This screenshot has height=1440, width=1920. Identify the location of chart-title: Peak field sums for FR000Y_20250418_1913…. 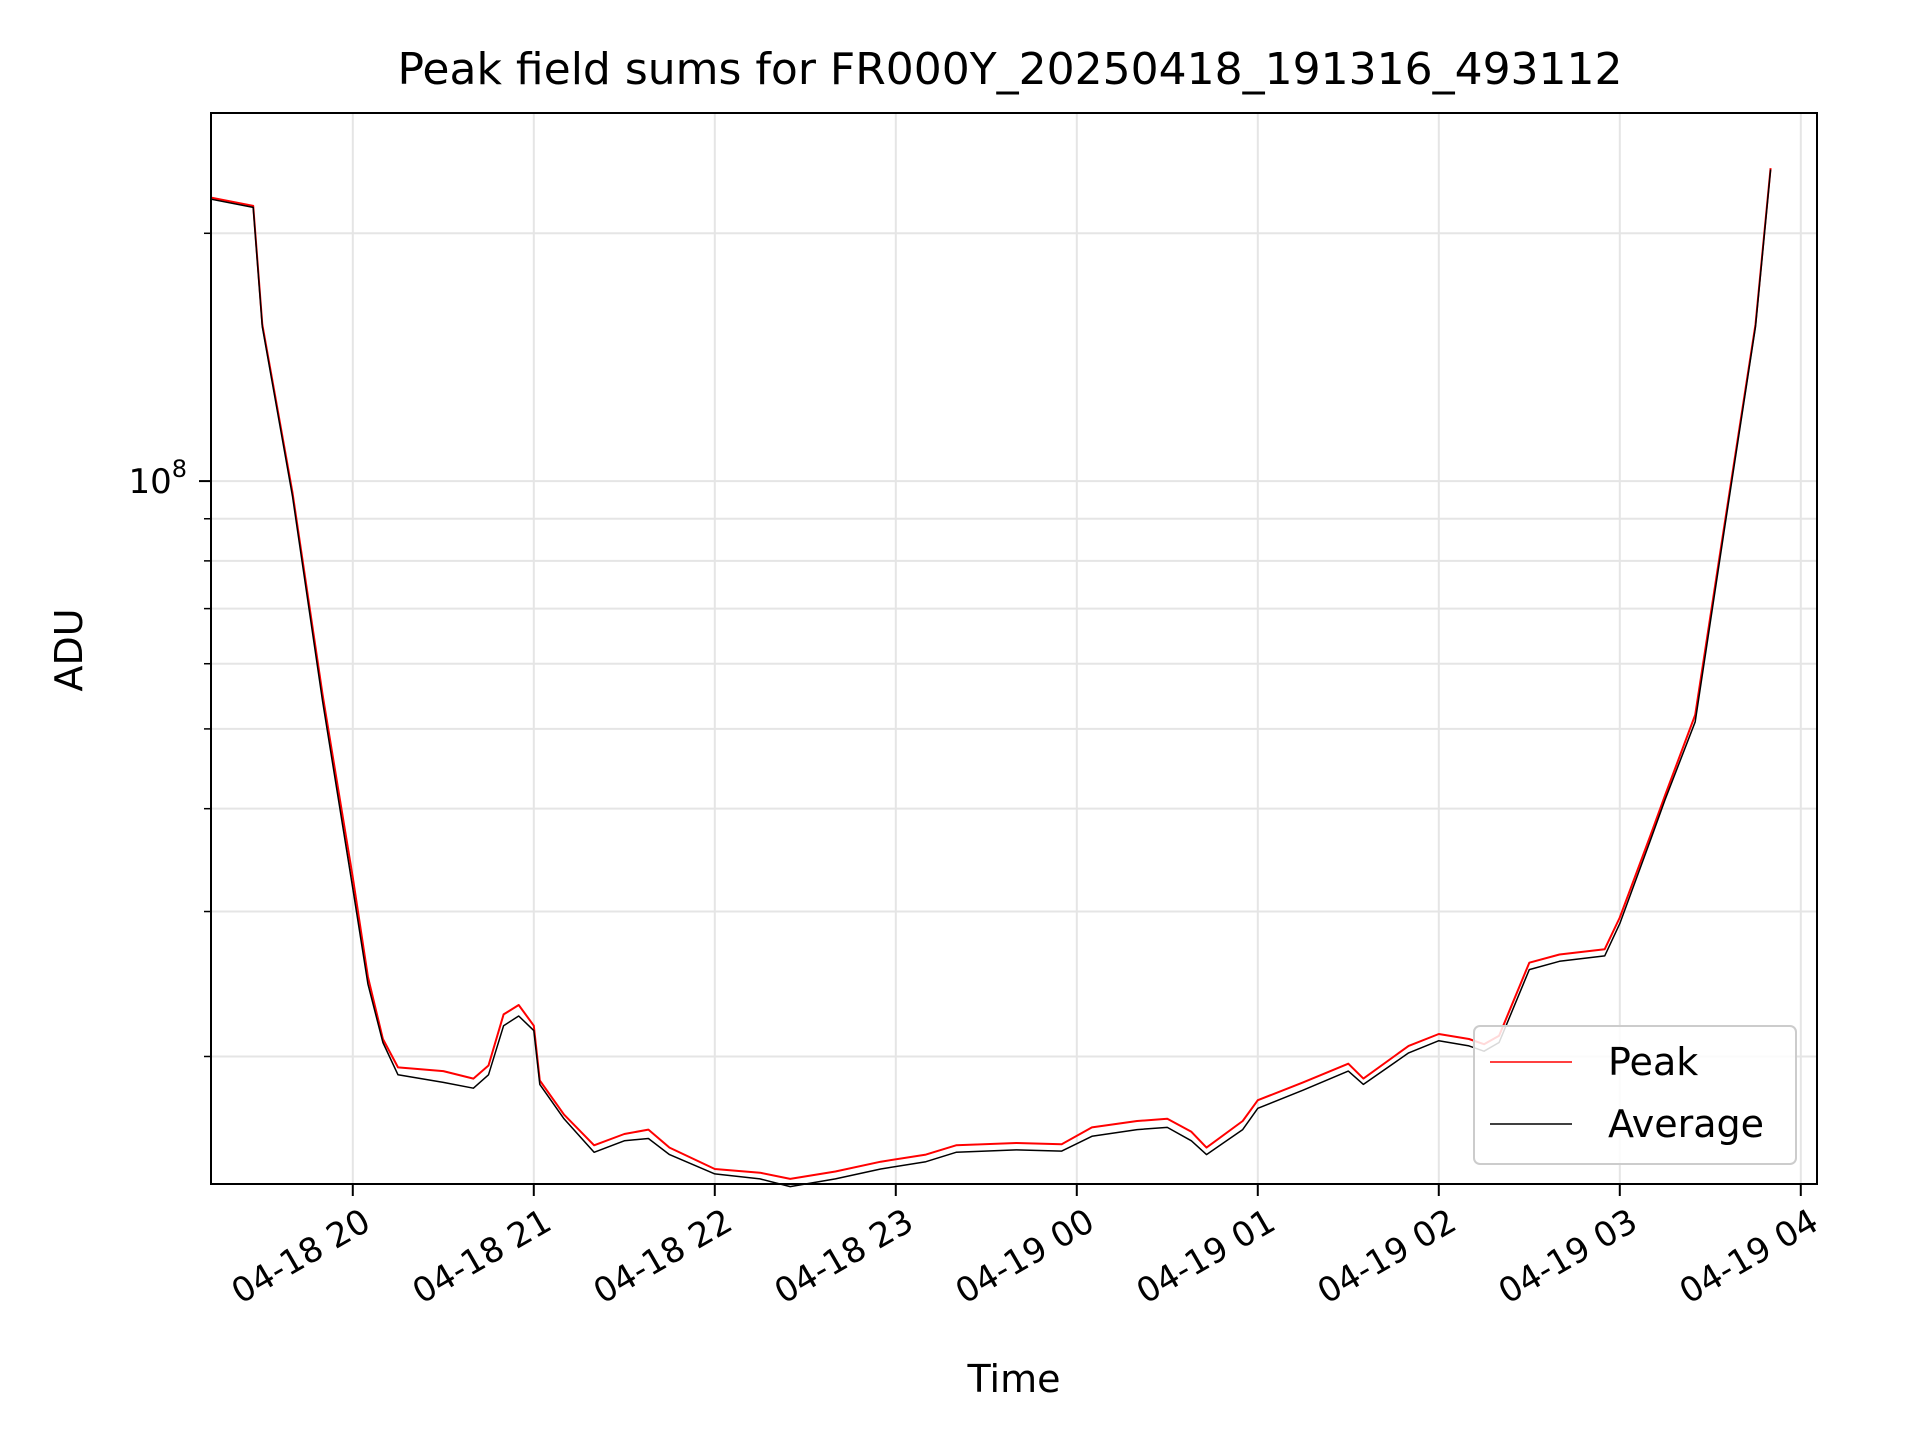
(1009, 69).